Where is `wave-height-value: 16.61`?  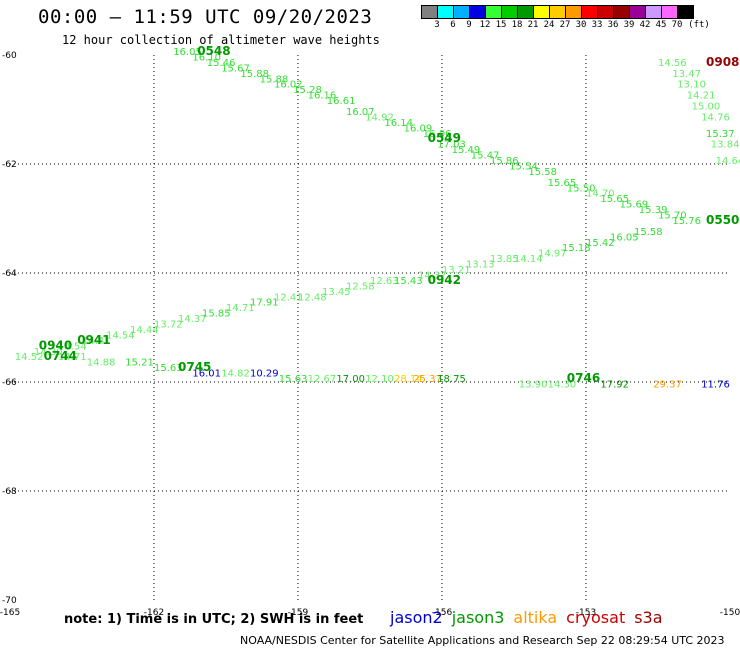
wave-height-value: 16.61 is located at coordinates (341, 101).